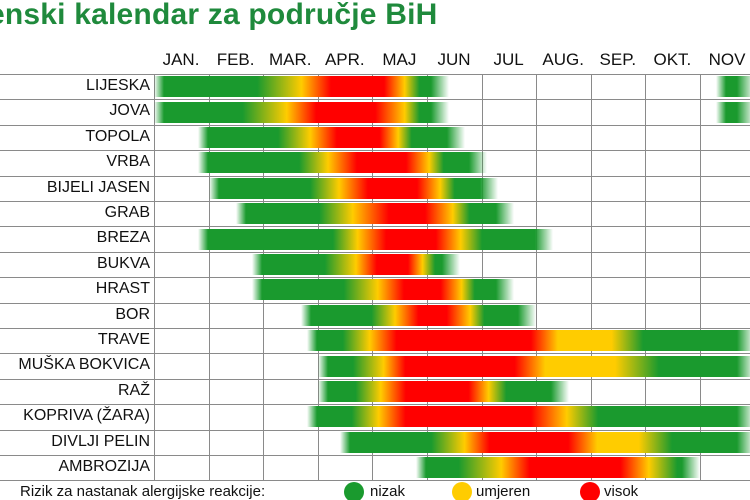 This screenshot has height=500, width=750. Describe the element at coordinates (462, 491) in the screenshot. I see `legend-dot-medium` at that location.